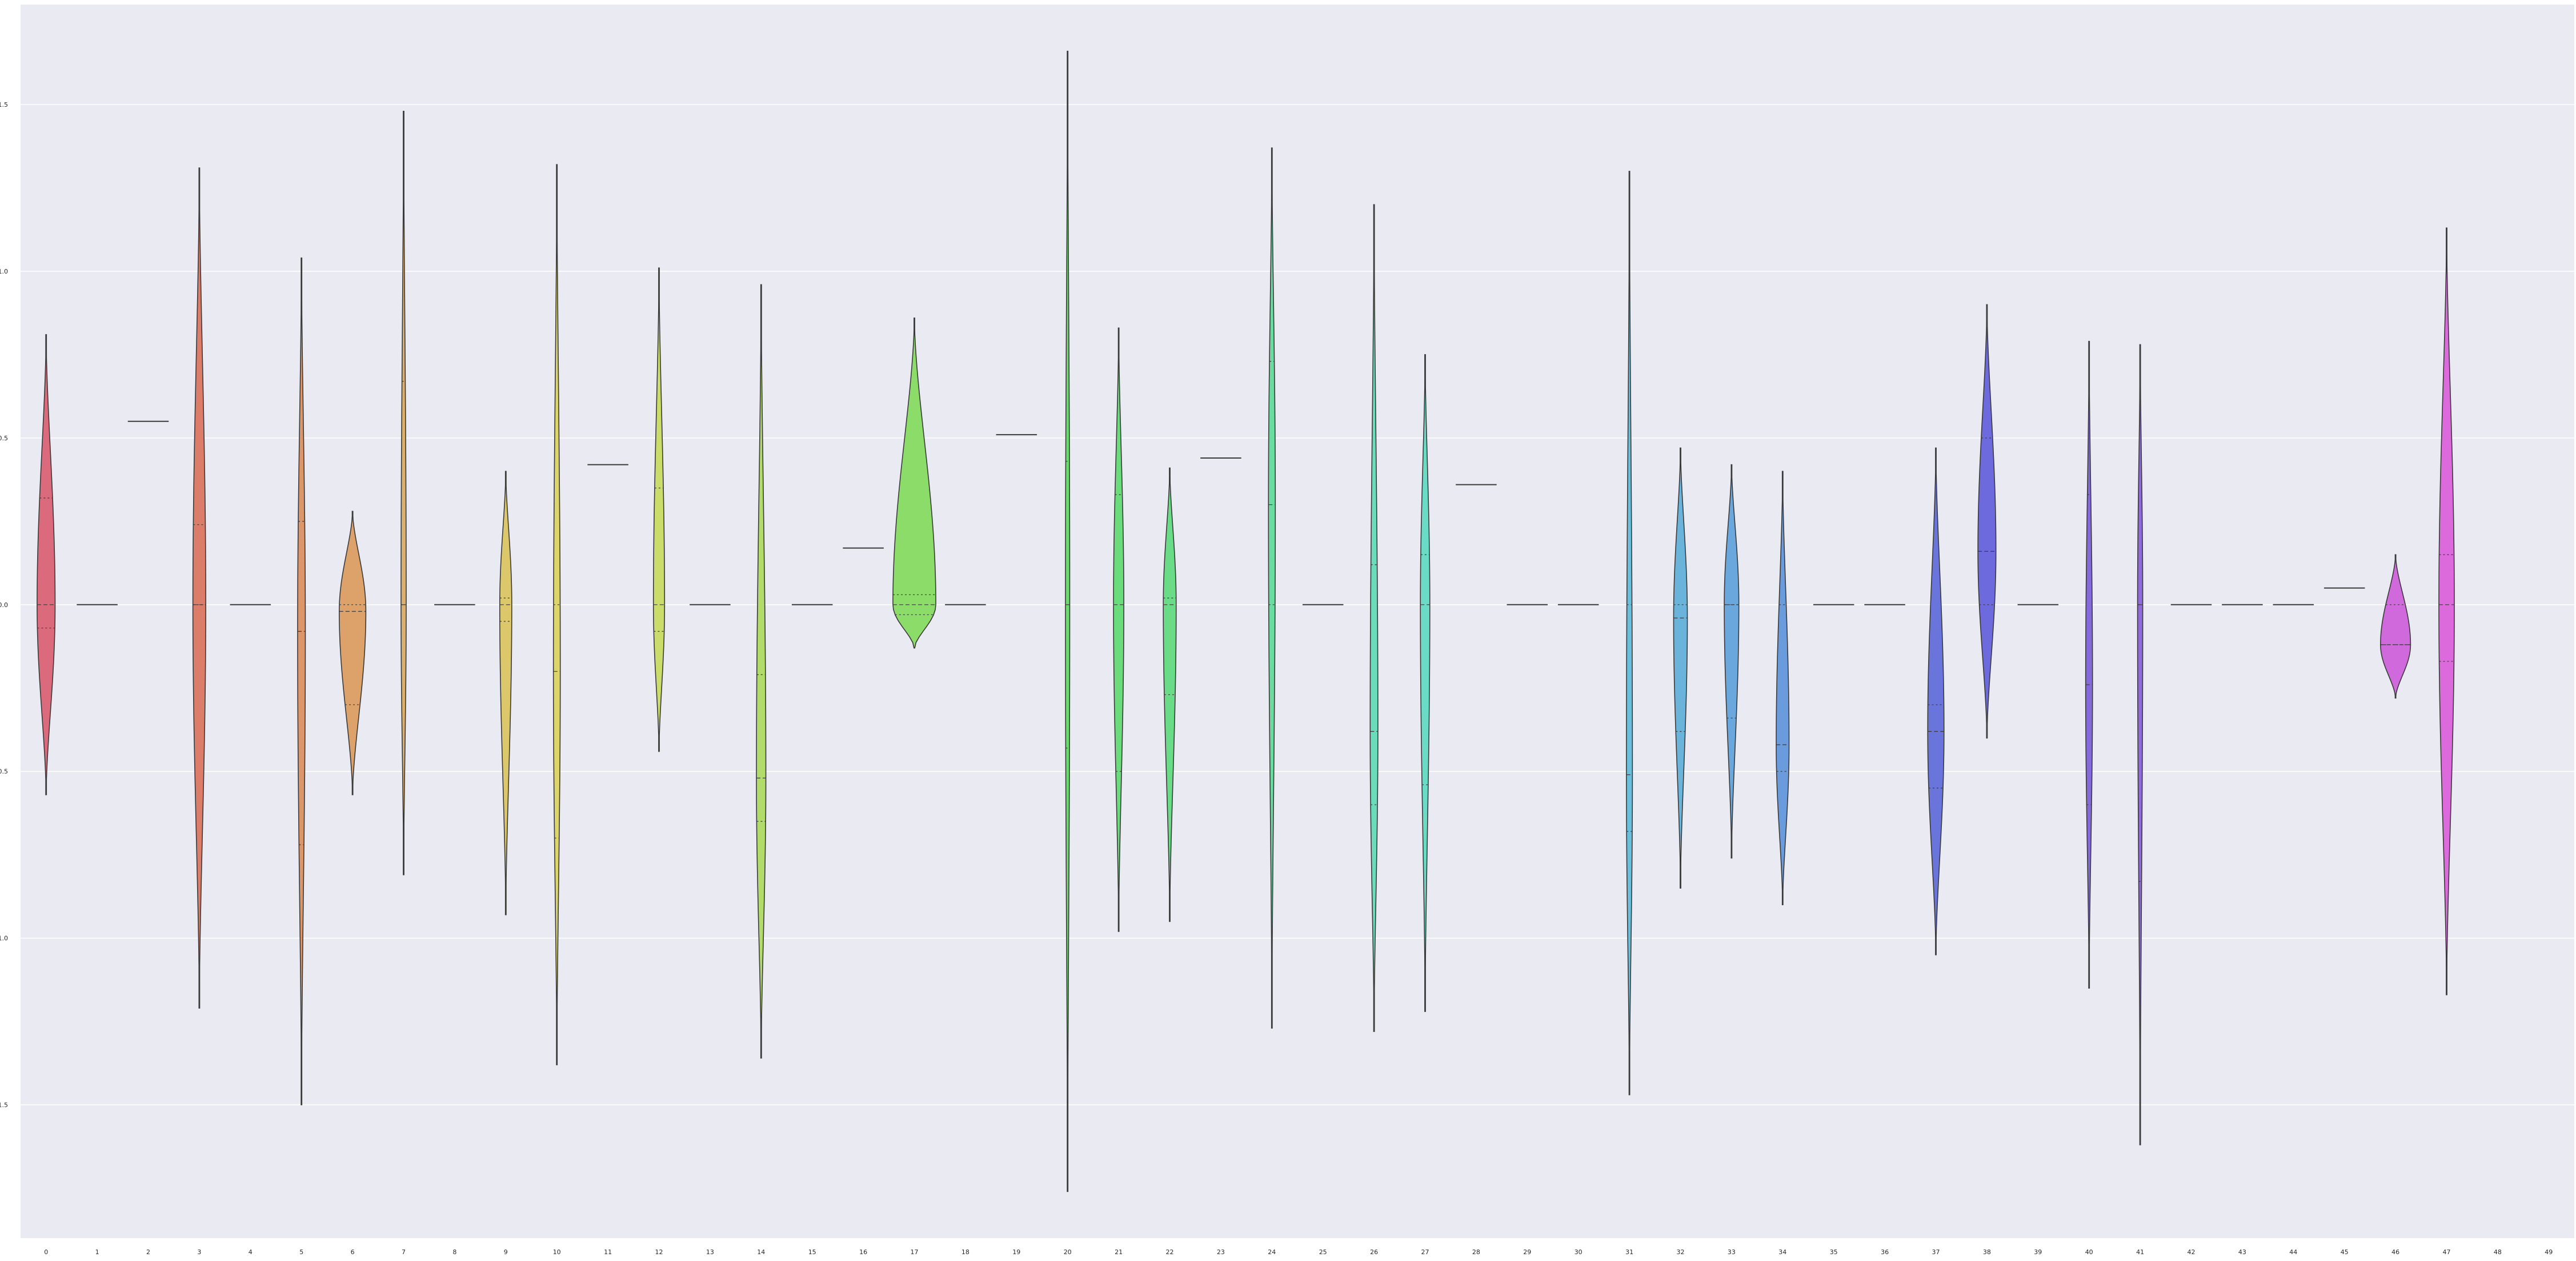  What do you see at coordinates (4, 938) in the screenshot?
I see `y-tick-label: -1.0` at bounding box center [4, 938].